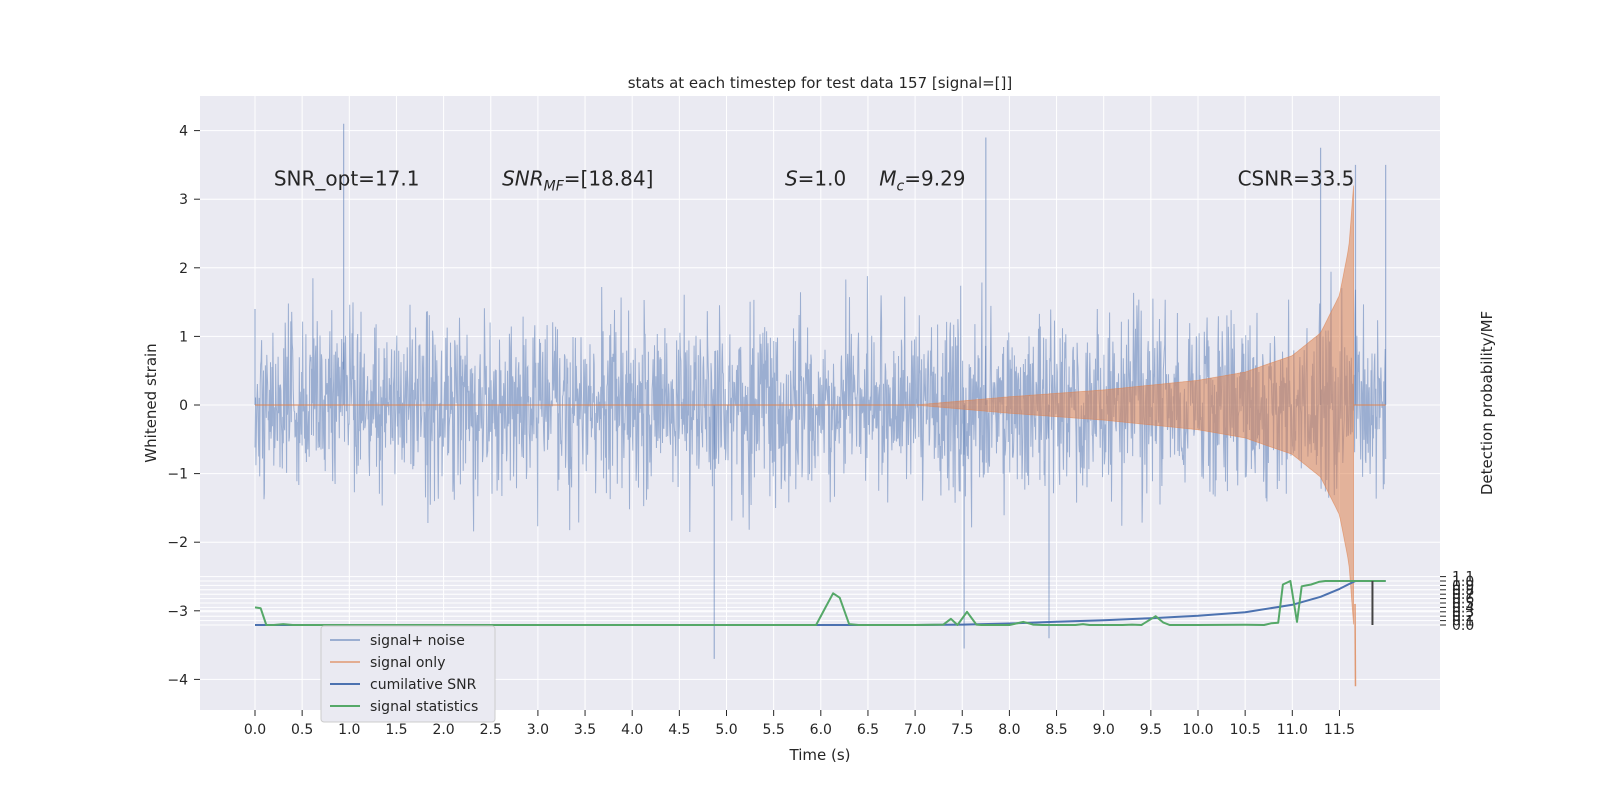  Describe the element at coordinates (1245, 730) in the screenshot. I see `x-tick-label: 10.5` at that location.